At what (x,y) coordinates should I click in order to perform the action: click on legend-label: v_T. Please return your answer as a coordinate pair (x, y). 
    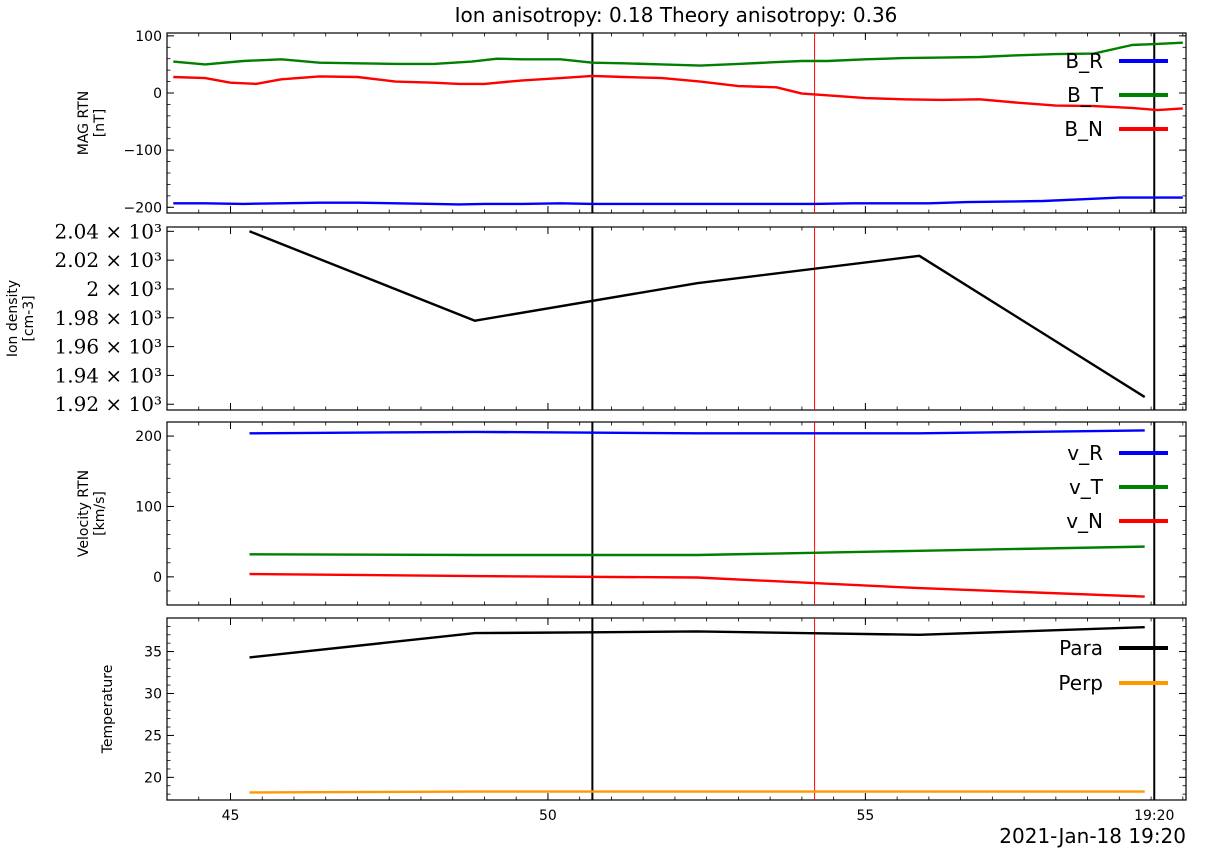
    Looking at the image, I should click on (1086, 487).